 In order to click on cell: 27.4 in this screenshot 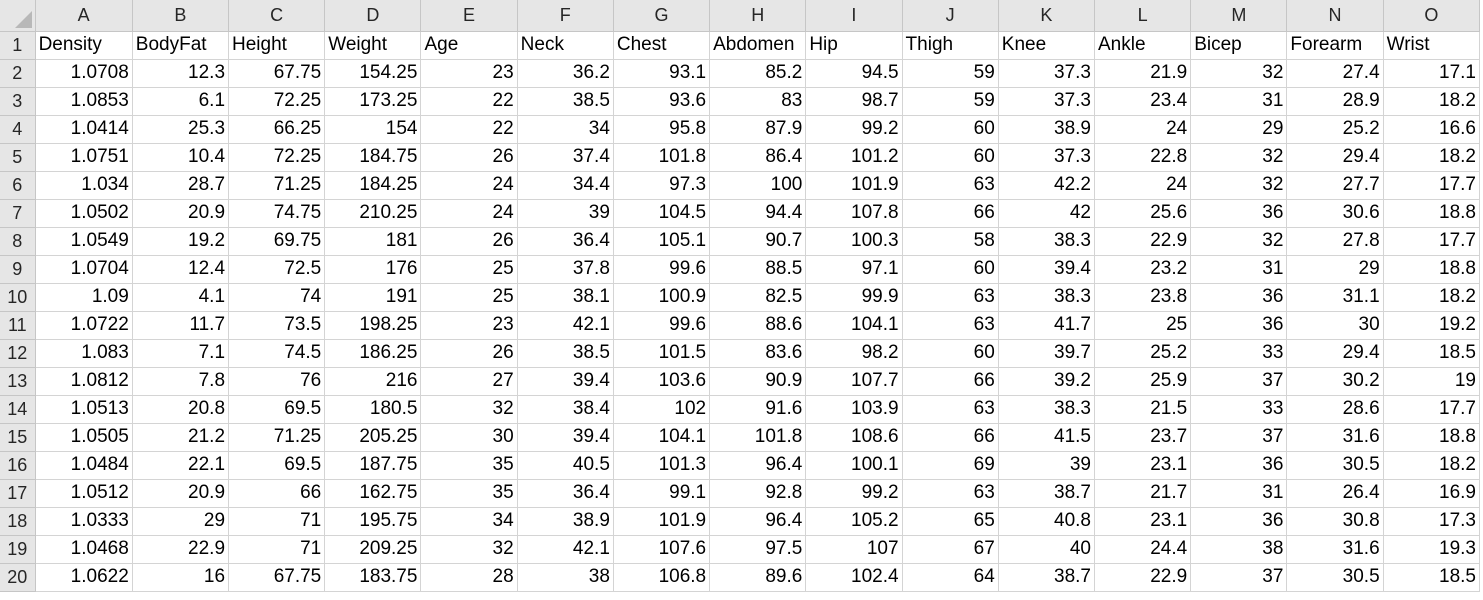, I will do `click(1335, 73)`.